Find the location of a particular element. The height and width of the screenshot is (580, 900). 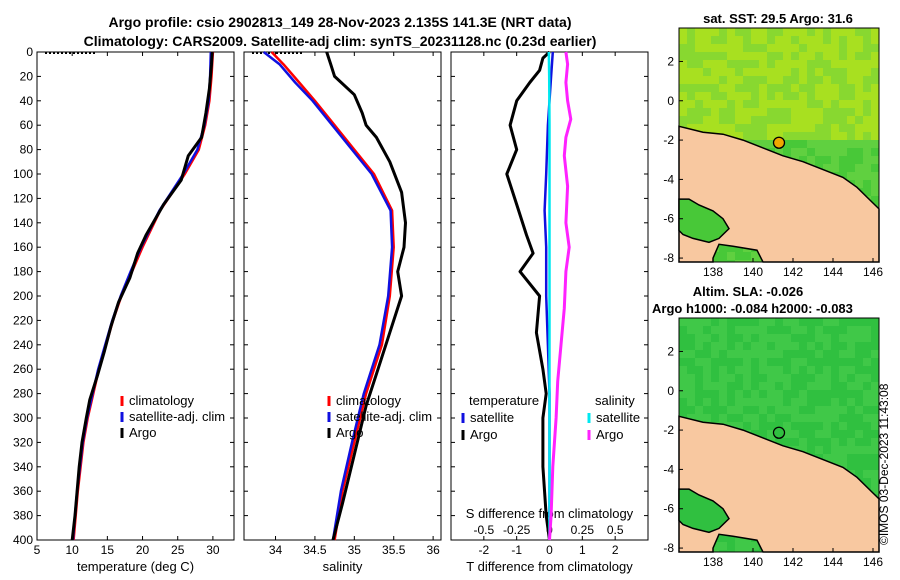

legend-s-label-2: Argo is located at coordinates (609, 434).